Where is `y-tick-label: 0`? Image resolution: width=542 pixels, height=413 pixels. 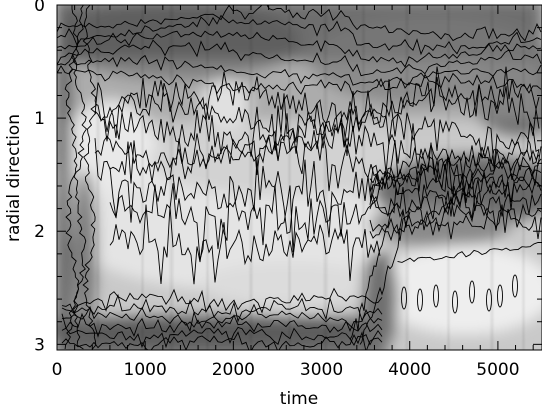
y-tick-label: 0 is located at coordinates (39, 8).